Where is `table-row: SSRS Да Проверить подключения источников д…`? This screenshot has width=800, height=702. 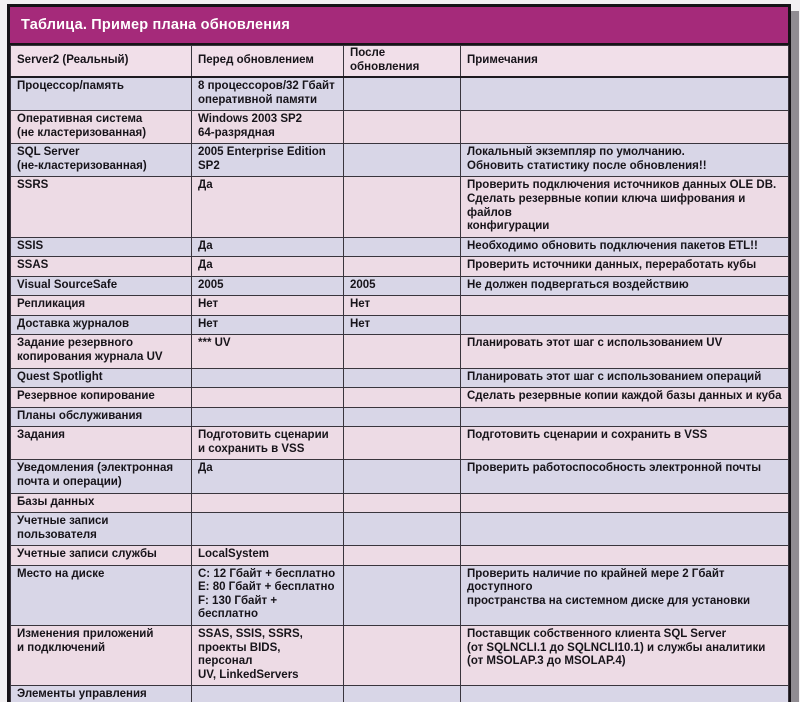
table-row: SSRS Да Проверить подключения источников д… is located at coordinates (399, 207).